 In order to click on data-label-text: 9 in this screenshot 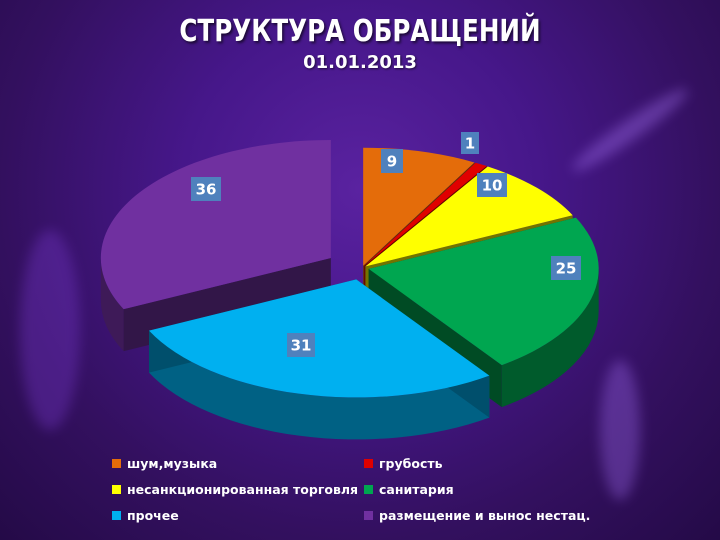, I will do `click(392, 162)`.